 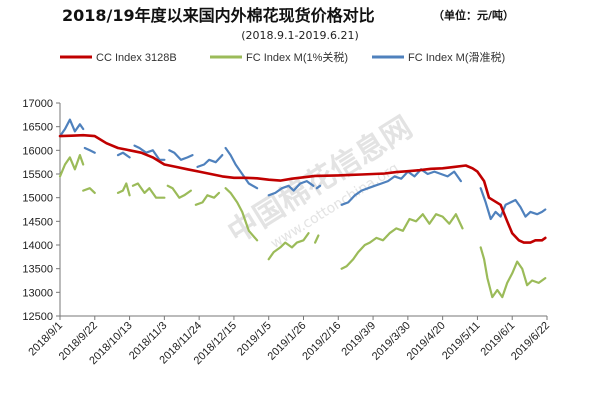 I want to click on y-tick-label: 16500, so click(x=37, y=128).